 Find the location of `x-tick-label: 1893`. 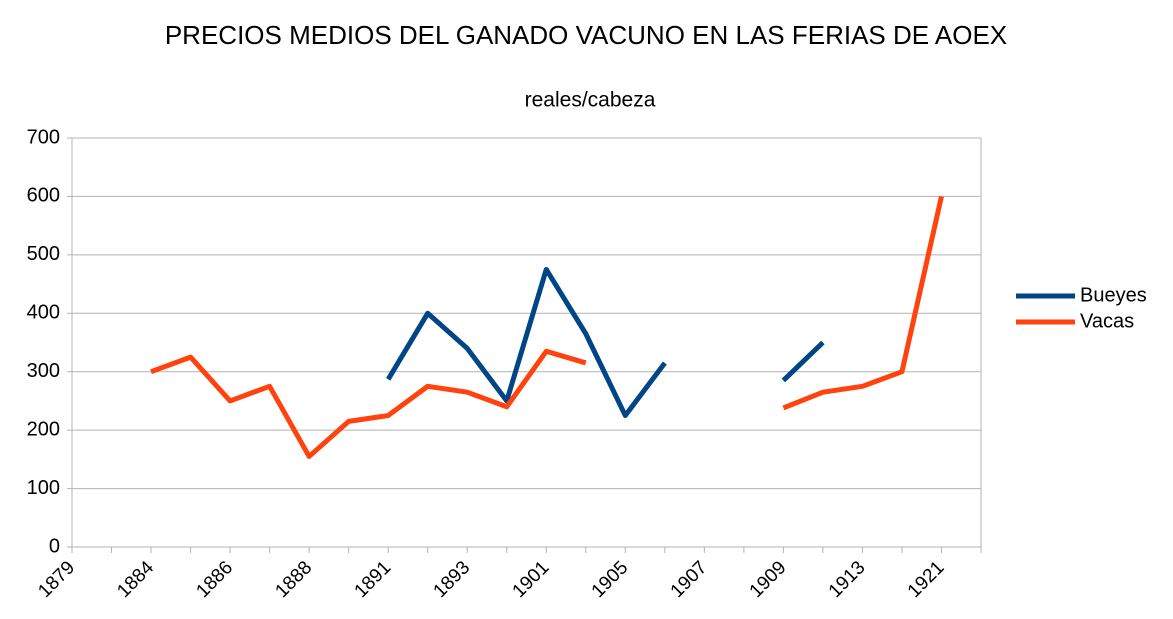

x-tick-label: 1893 is located at coordinates (452, 579).